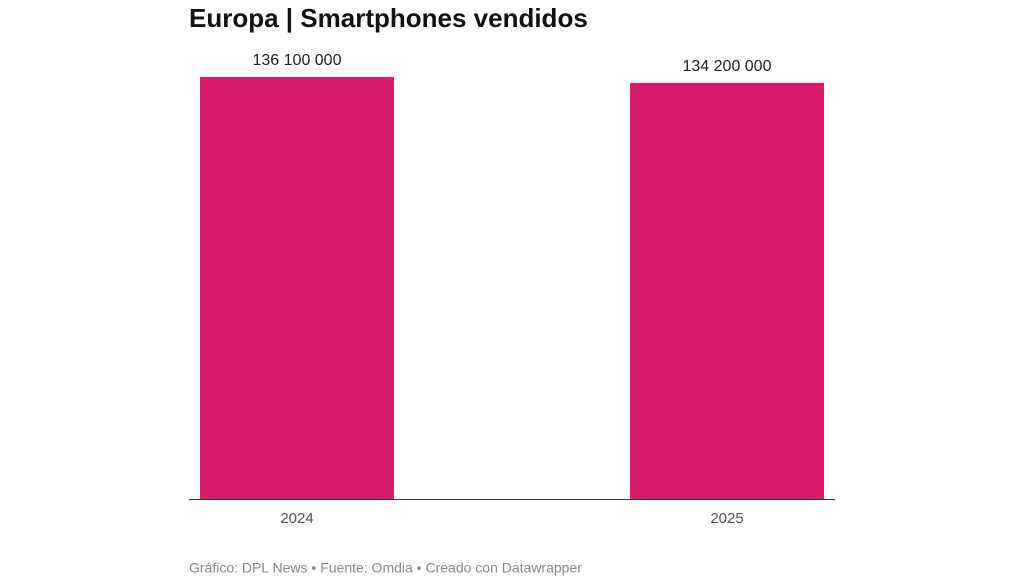  I want to click on chart-title: Europa | Smartphones vendidos, so click(388, 18).